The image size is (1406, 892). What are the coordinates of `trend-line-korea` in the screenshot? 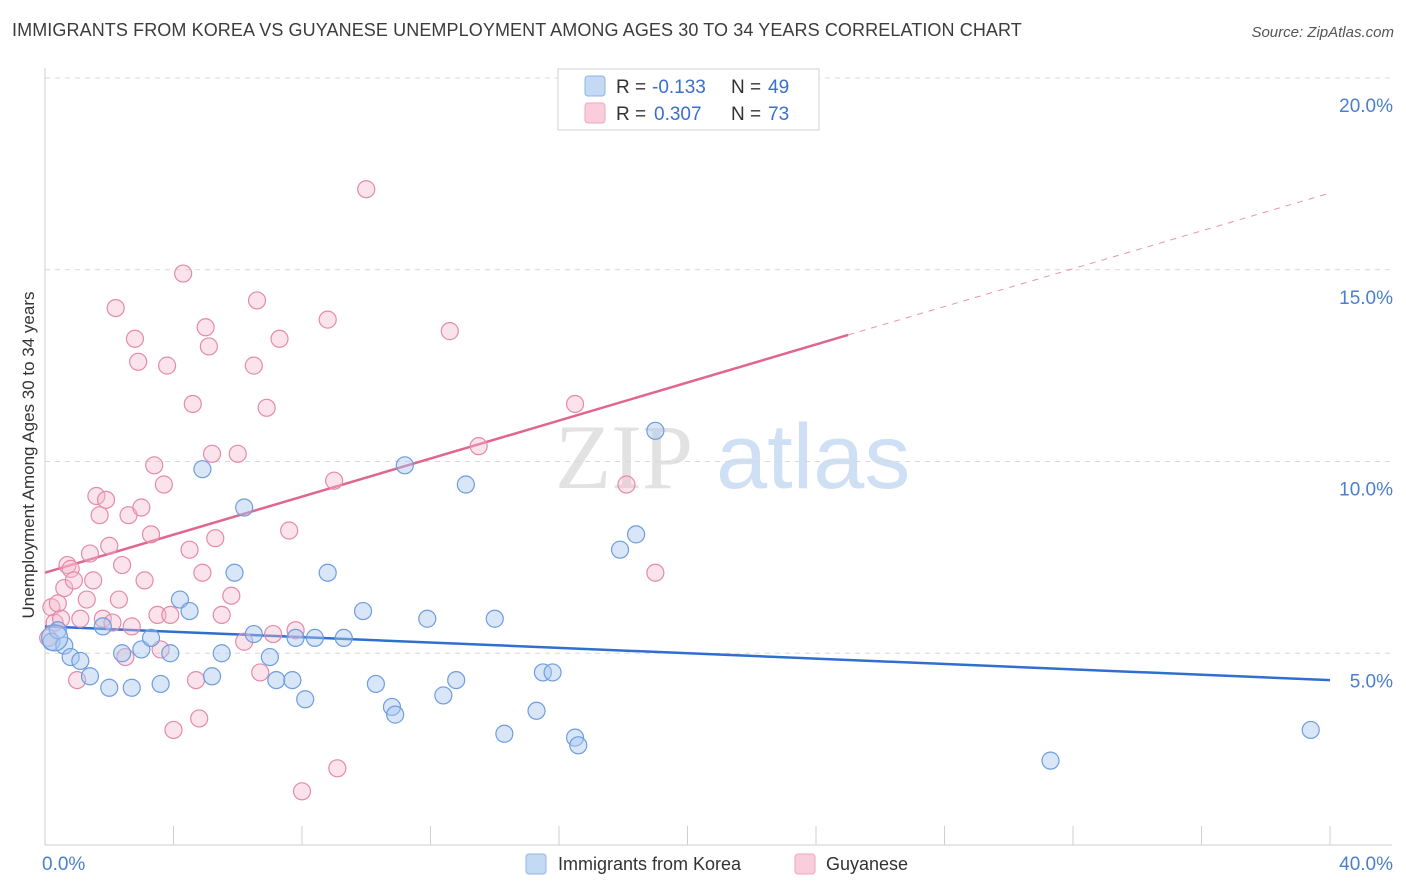 It's located at (687, 653).